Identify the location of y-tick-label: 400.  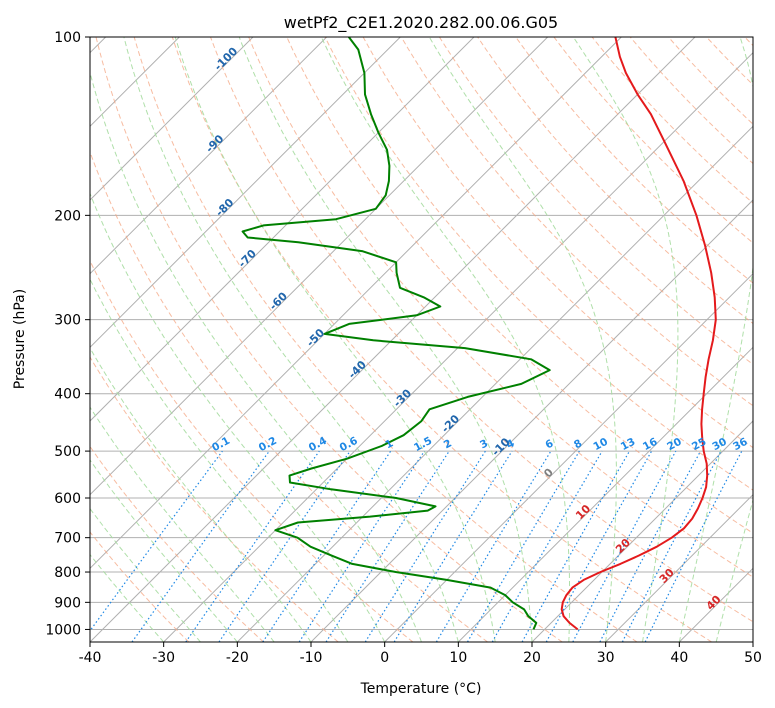
(67, 395).